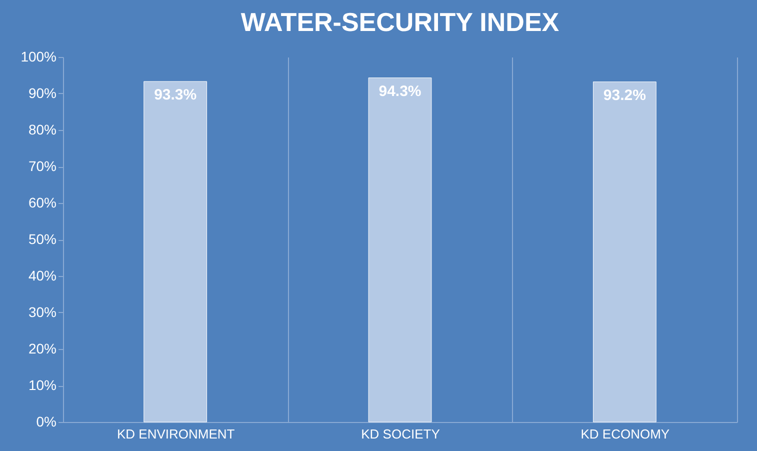  What do you see at coordinates (42, 93) in the screenshot?
I see `y-tick-label: 90%` at bounding box center [42, 93].